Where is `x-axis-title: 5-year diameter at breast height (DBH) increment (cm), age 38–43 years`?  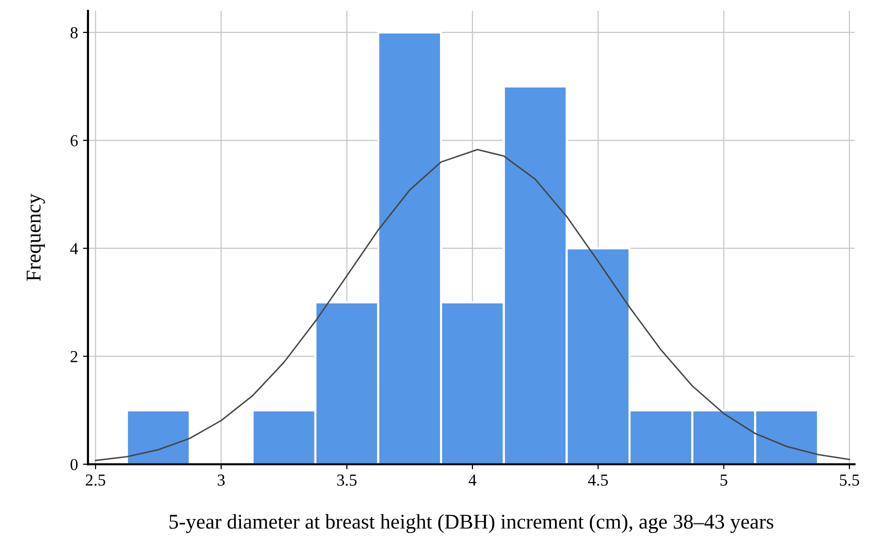
x-axis-title: 5-year diameter at breast height (DBH) increment (cm), age 38–43 years is located at coordinates (472, 524).